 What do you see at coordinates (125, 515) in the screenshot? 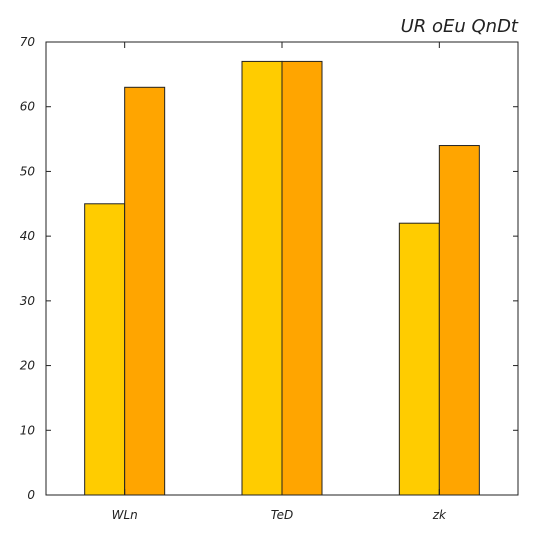
I see `x-tick-label: WLn` at bounding box center [125, 515].